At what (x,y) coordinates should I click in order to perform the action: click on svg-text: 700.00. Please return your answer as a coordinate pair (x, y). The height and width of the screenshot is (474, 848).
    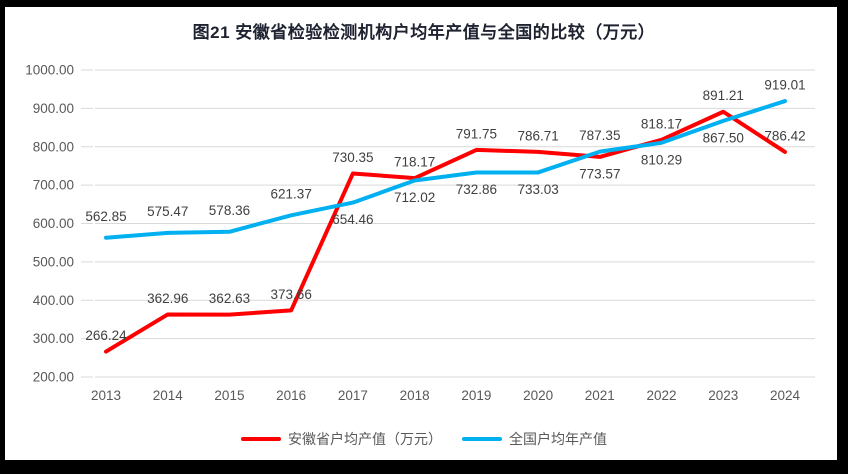
    Looking at the image, I should click on (53, 185).